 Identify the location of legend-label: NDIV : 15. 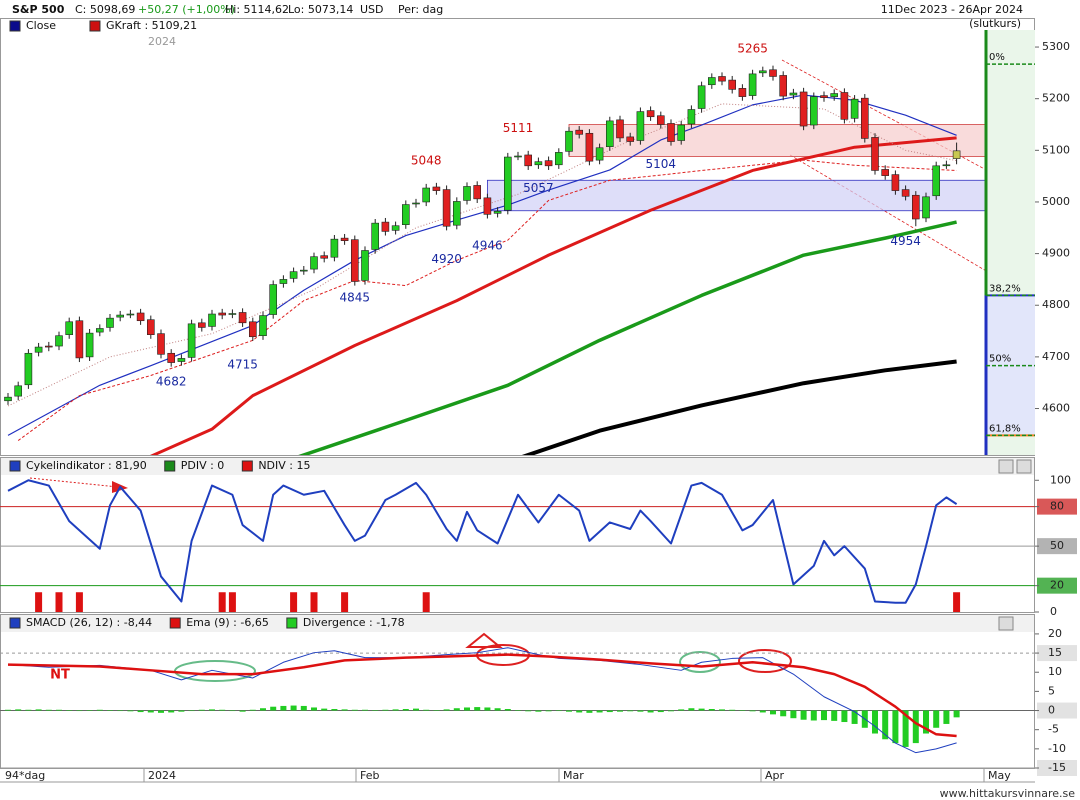
(284, 465).